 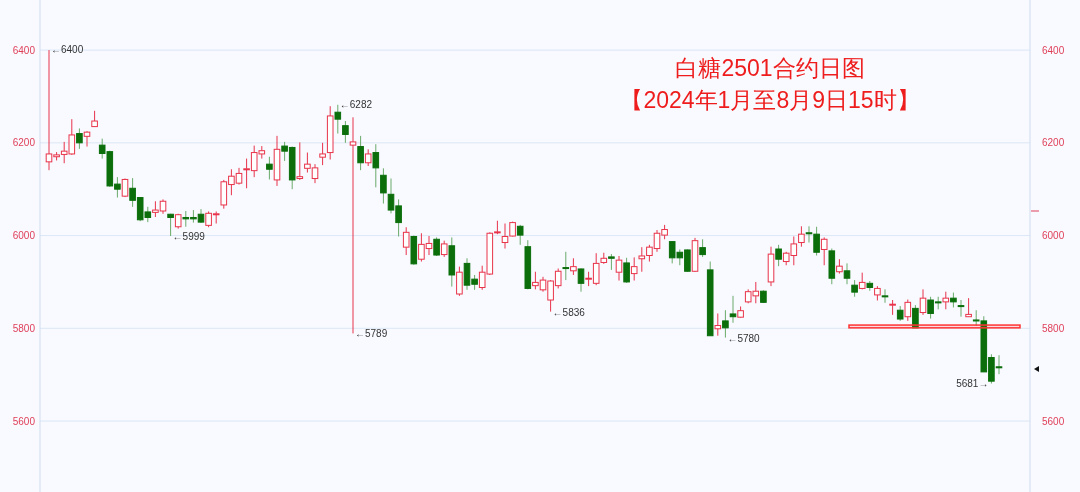 What do you see at coordinates (24, 143) in the screenshot?
I see `y-tick-label: 6200` at bounding box center [24, 143].